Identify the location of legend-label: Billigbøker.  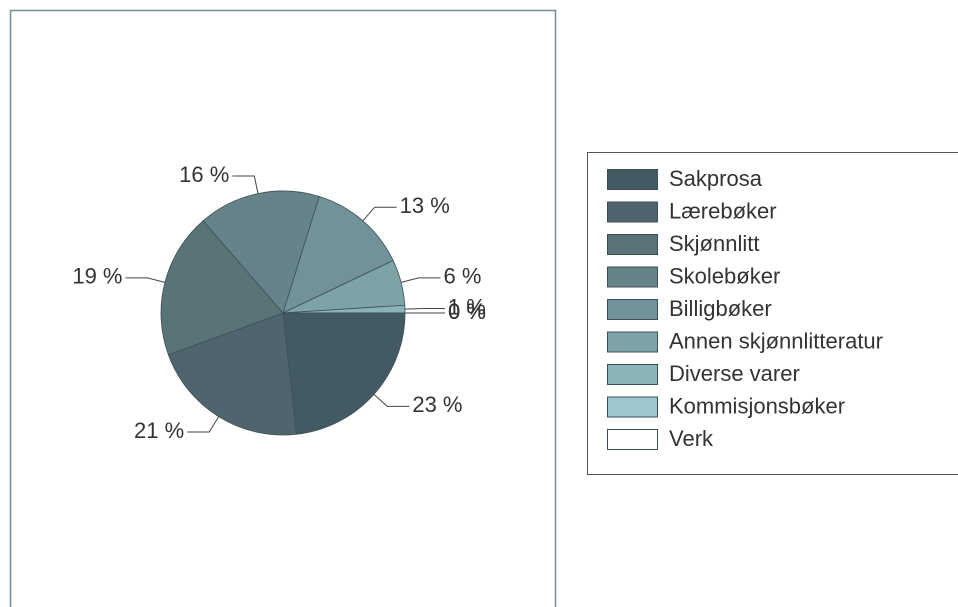
(720, 308).